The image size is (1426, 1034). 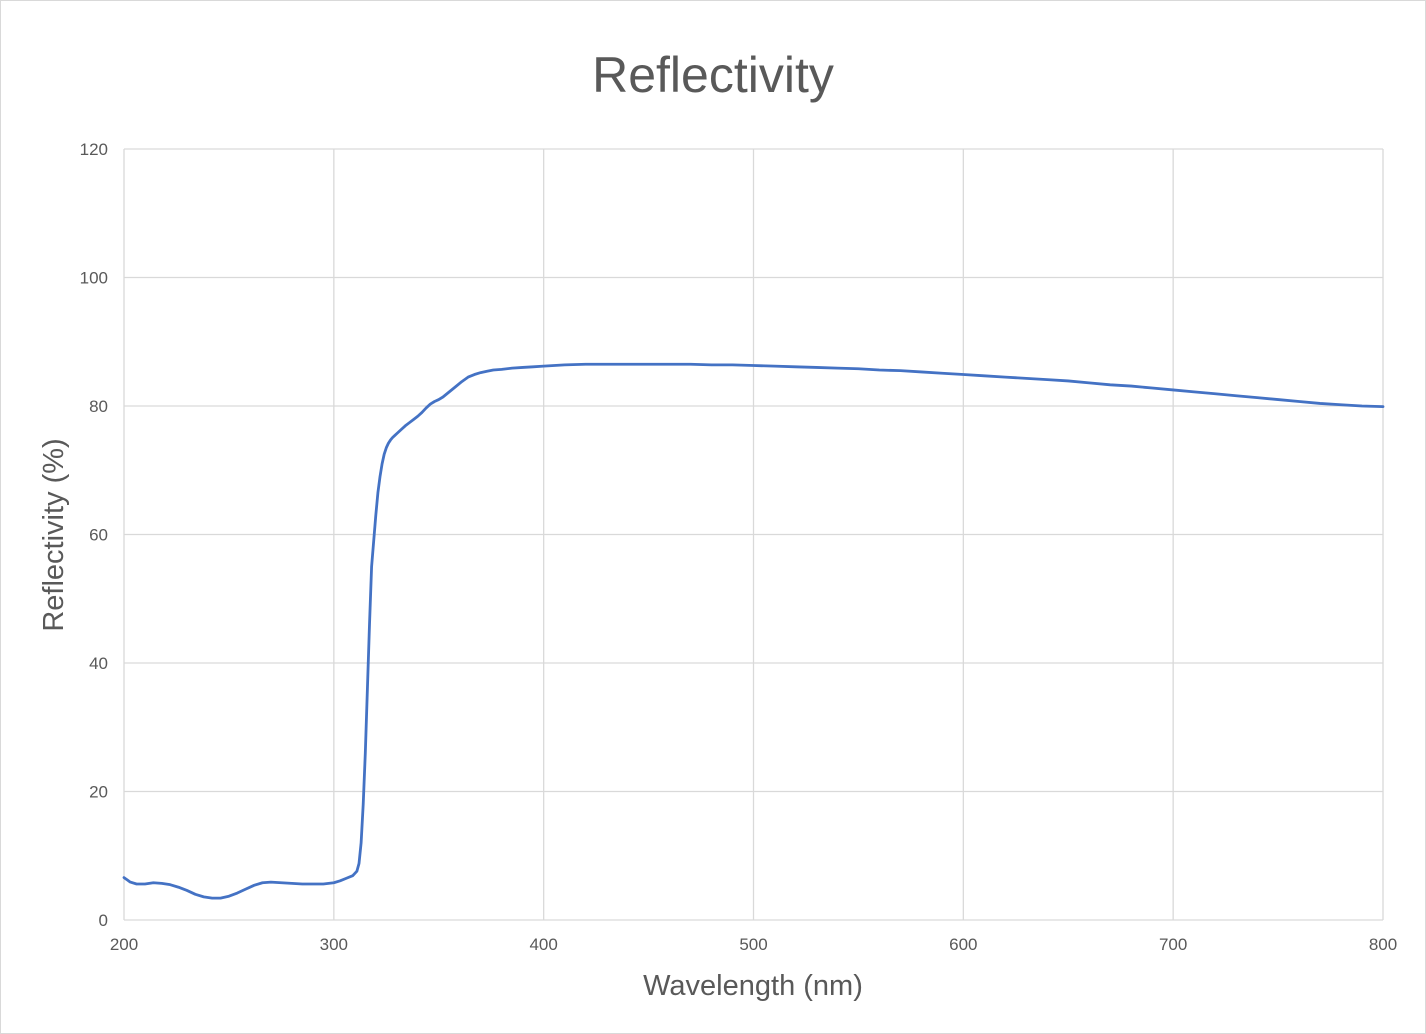 I want to click on x-tick-label: 700, so click(x=1173, y=944).